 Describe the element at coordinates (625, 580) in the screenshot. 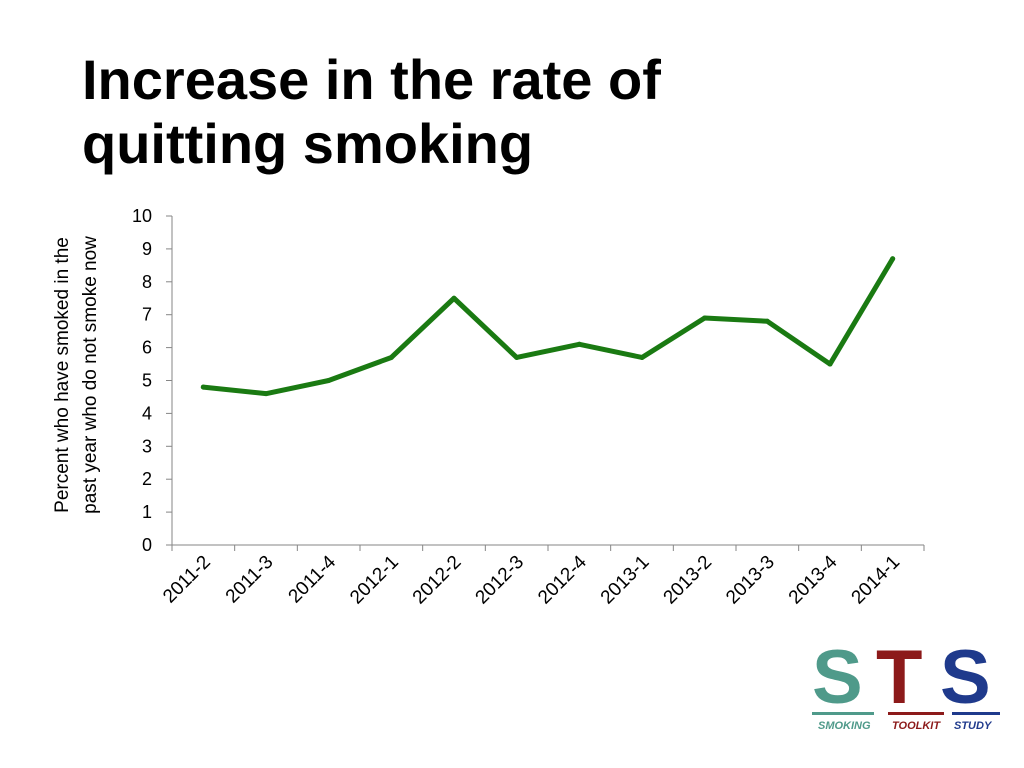

I see `x-tick-label: 2013-1` at that location.